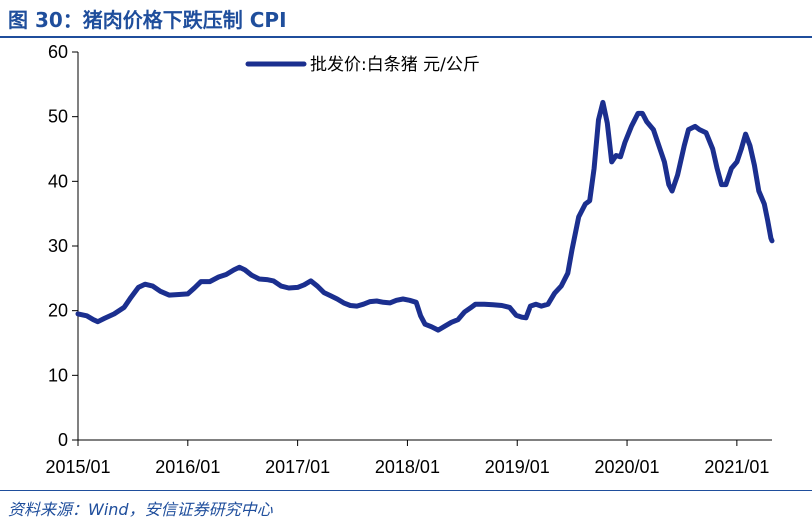 The image size is (812, 525). Describe the element at coordinates (627, 467) in the screenshot. I see `x-tick-label: 2020/01` at that location.